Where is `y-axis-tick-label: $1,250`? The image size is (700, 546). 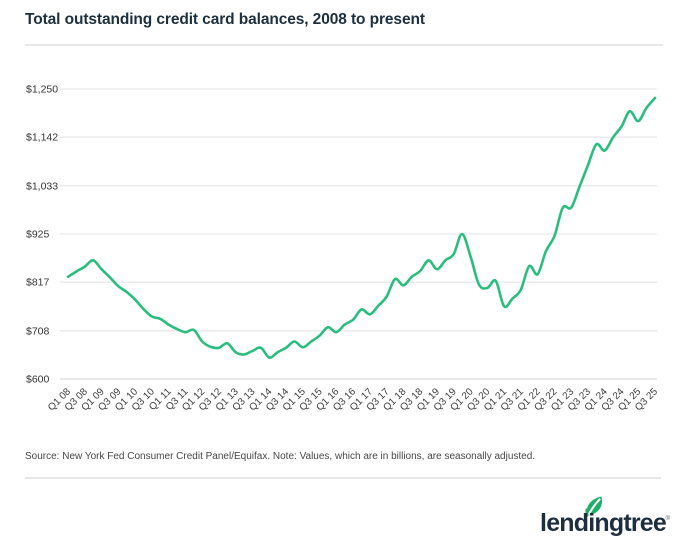
y-axis-tick-label: $1,250 is located at coordinates (42, 90).